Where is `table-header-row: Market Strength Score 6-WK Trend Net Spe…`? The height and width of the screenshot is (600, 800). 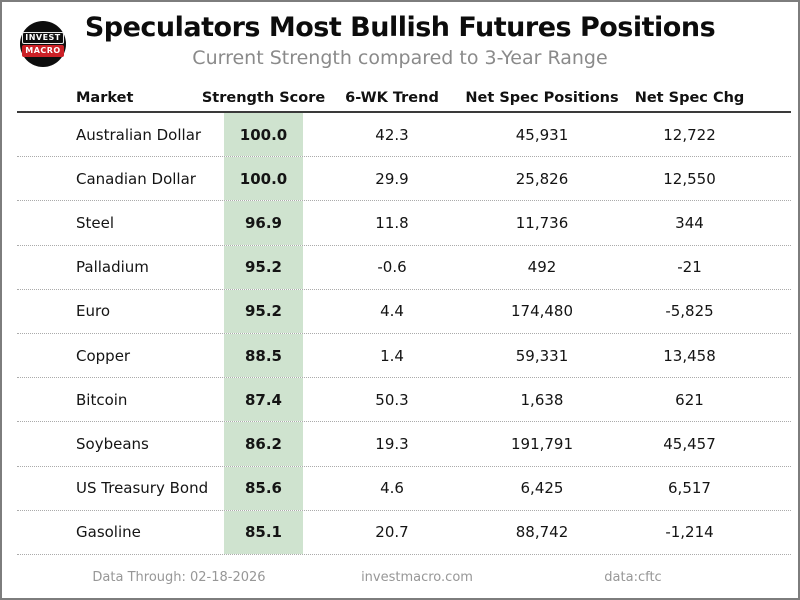
table-header-row: Market Strength Score 6-WK Trend Net Spe… is located at coordinates (404, 98).